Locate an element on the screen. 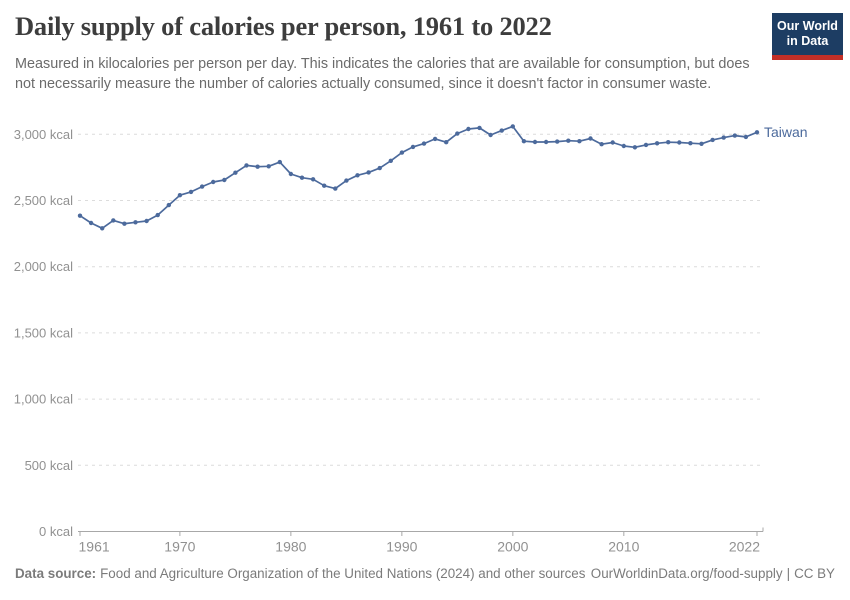  x-axis-tick-label: 2022 is located at coordinates (744, 547).